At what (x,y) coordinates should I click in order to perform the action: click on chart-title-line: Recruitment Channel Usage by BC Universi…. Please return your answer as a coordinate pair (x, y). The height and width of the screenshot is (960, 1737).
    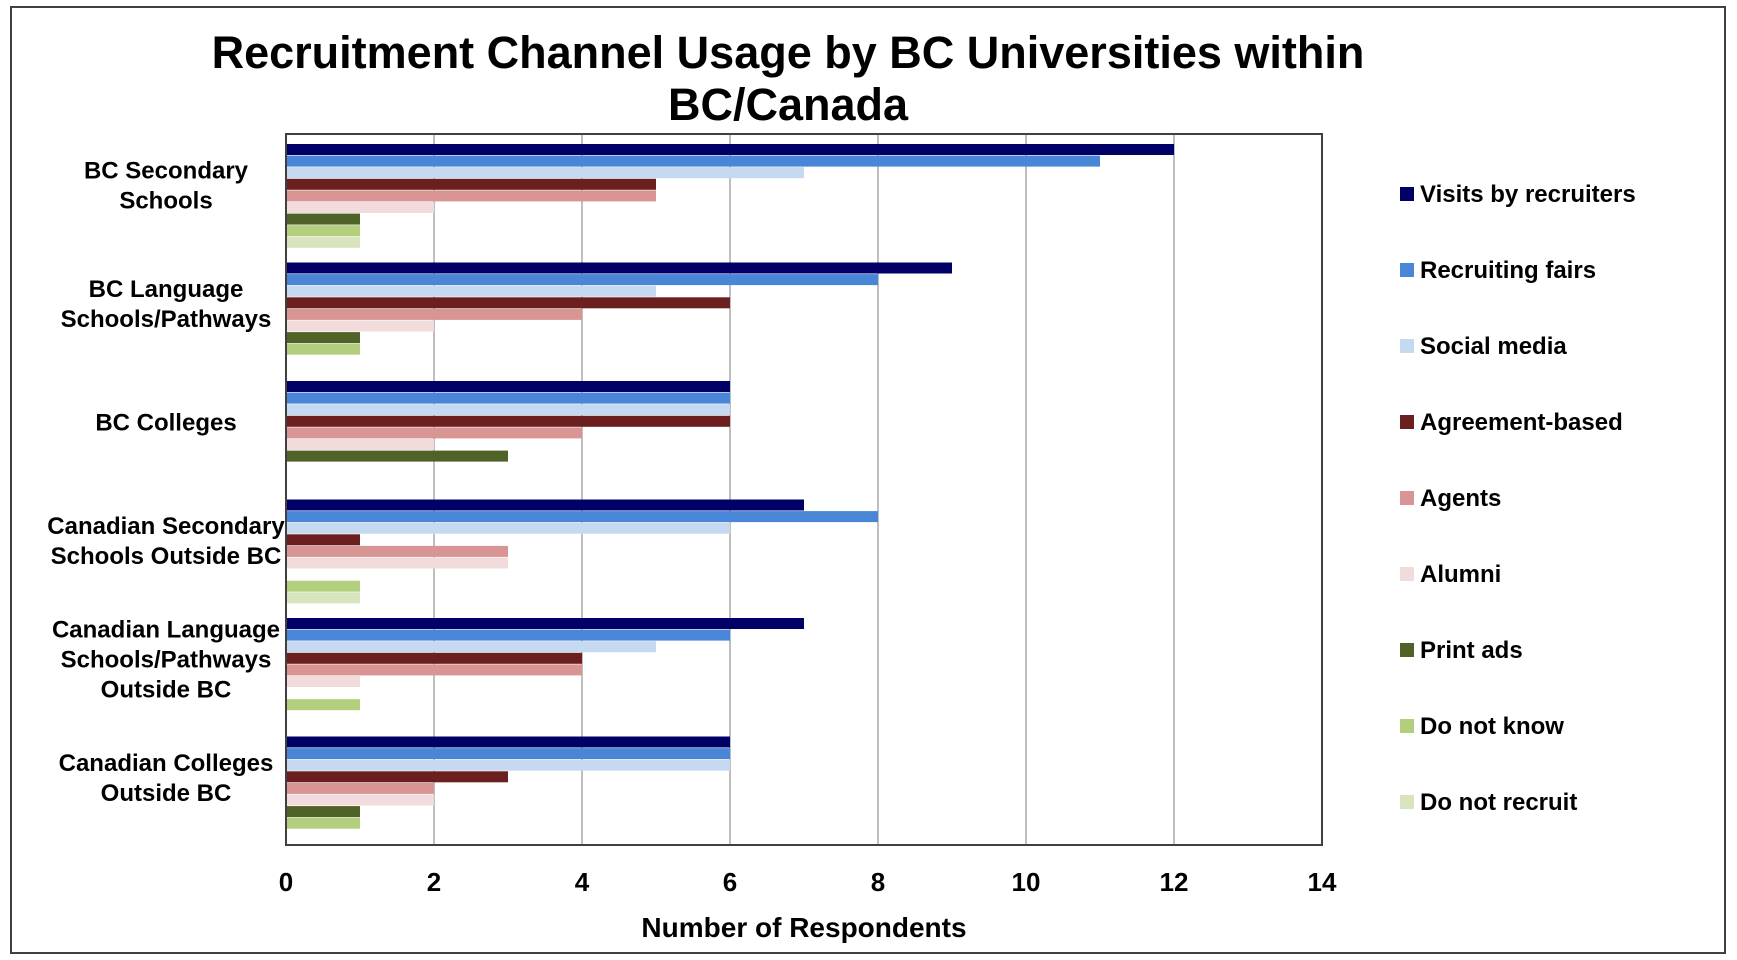
    Looking at the image, I should click on (788, 52).